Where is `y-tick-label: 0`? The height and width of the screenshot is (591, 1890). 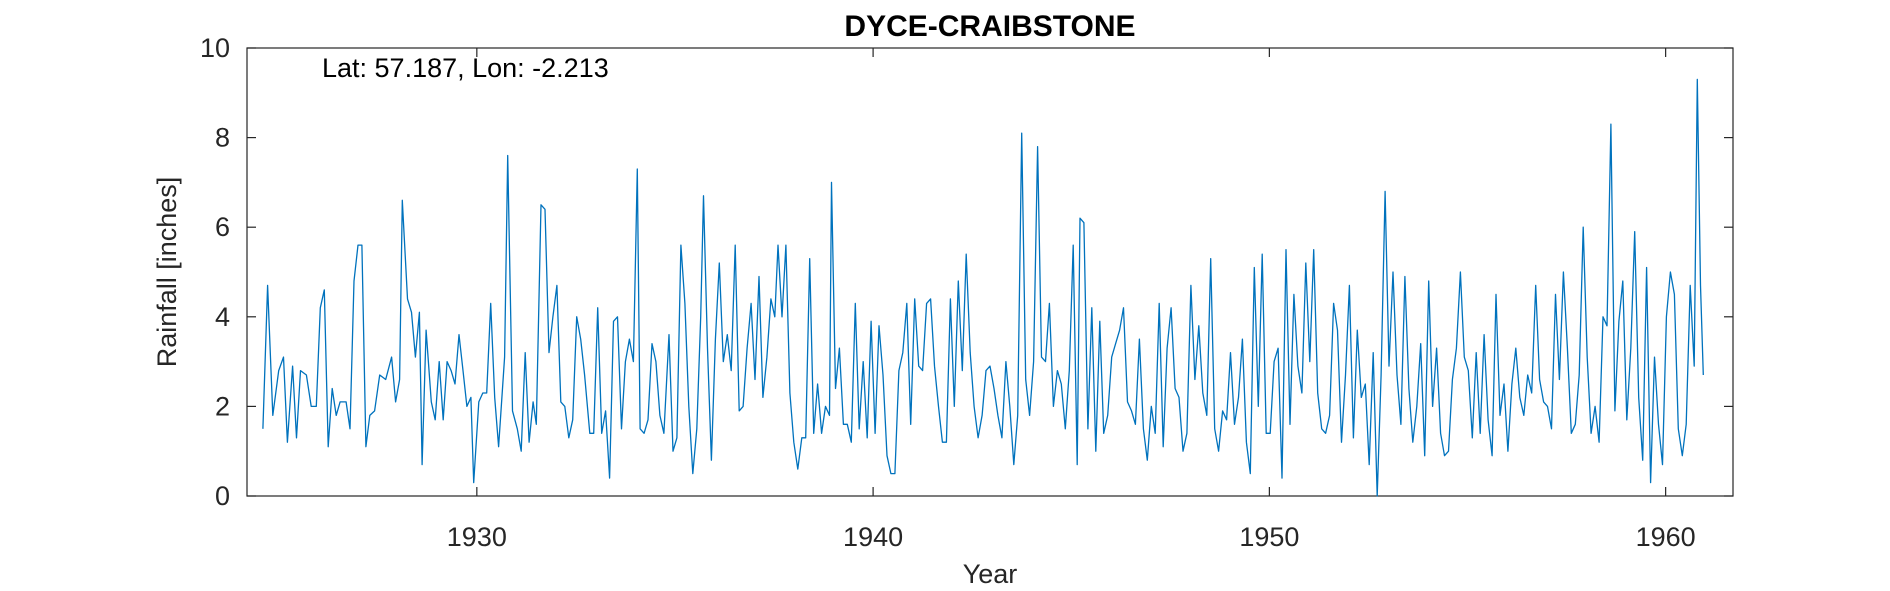
y-tick-label: 0 is located at coordinates (222, 496).